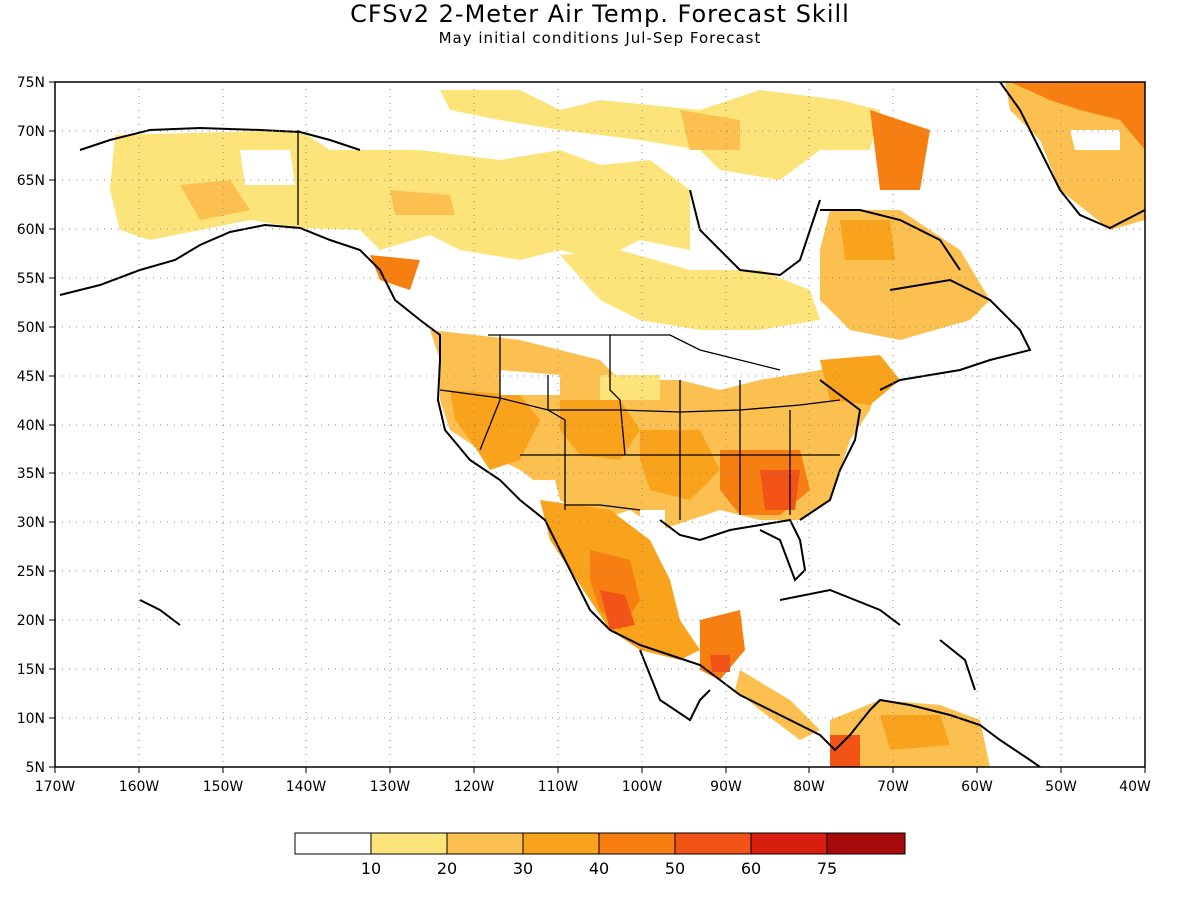 This screenshot has width=1200, height=900. Describe the element at coordinates (31, 572) in the screenshot. I see `lat-label: 25N` at that location.